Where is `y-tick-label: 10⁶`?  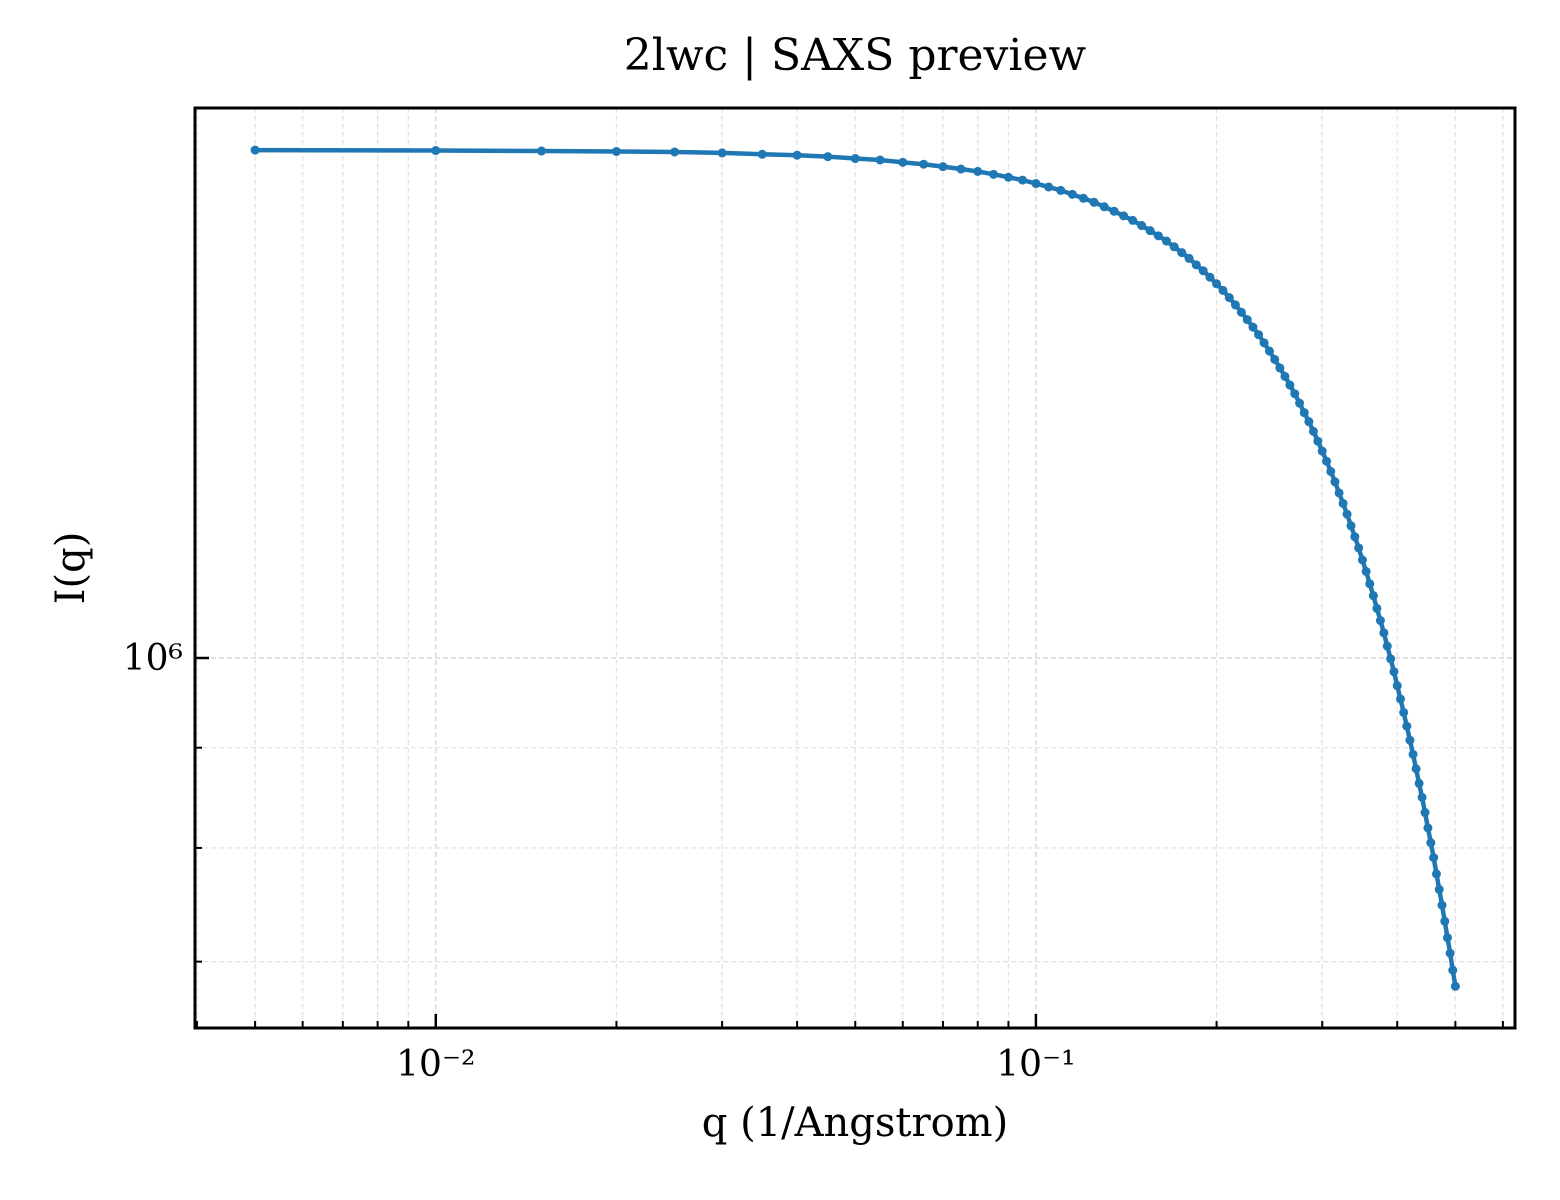
y-tick-label: 10⁶ is located at coordinates (153, 658).